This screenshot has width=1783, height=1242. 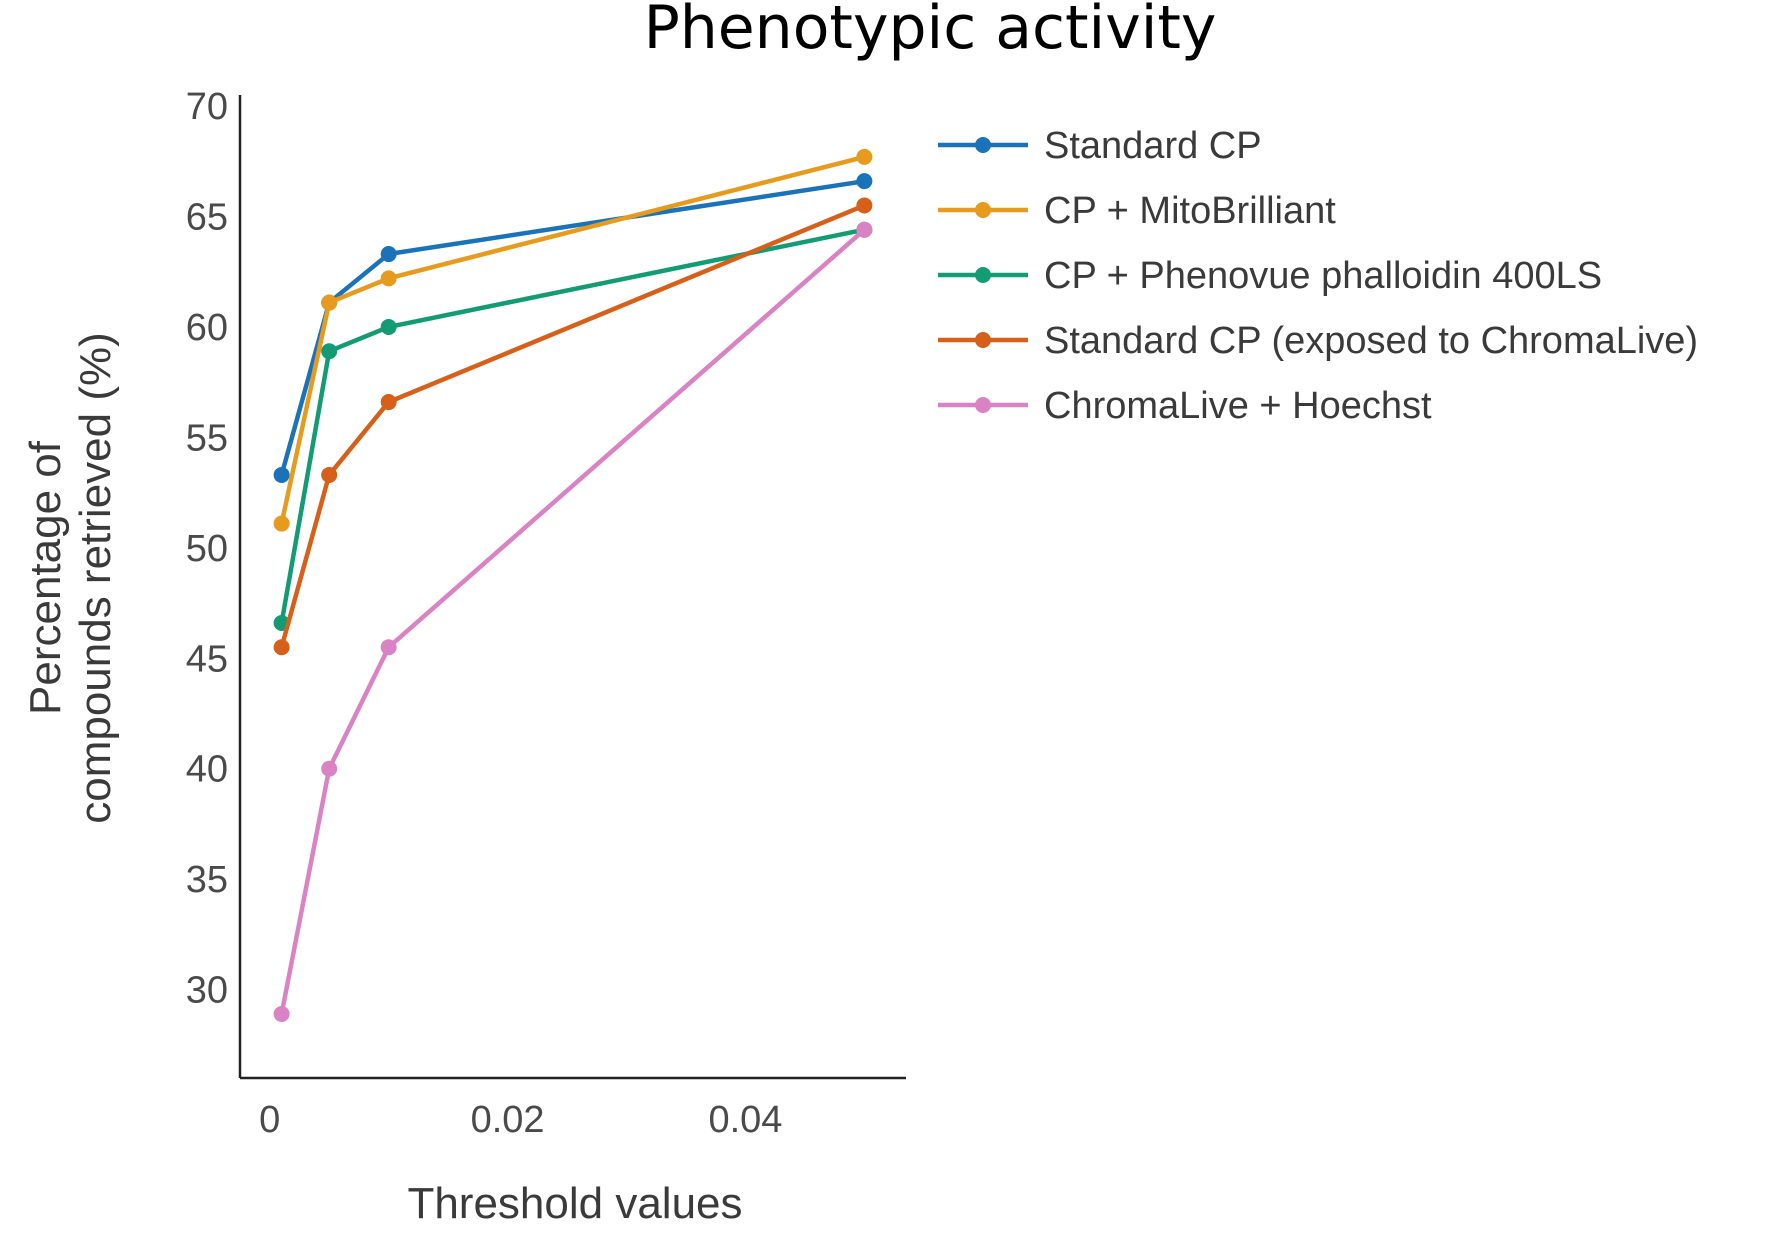 I want to click on legend-label: Standard CP (exposed to ChromaLive), so click(x=1371, y=341).